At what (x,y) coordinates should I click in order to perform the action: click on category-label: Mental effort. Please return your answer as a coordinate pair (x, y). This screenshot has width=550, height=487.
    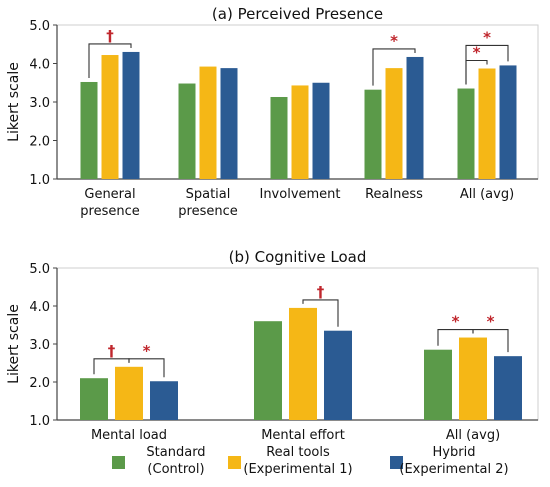
    Looking at the image, I should click on (303, 435).